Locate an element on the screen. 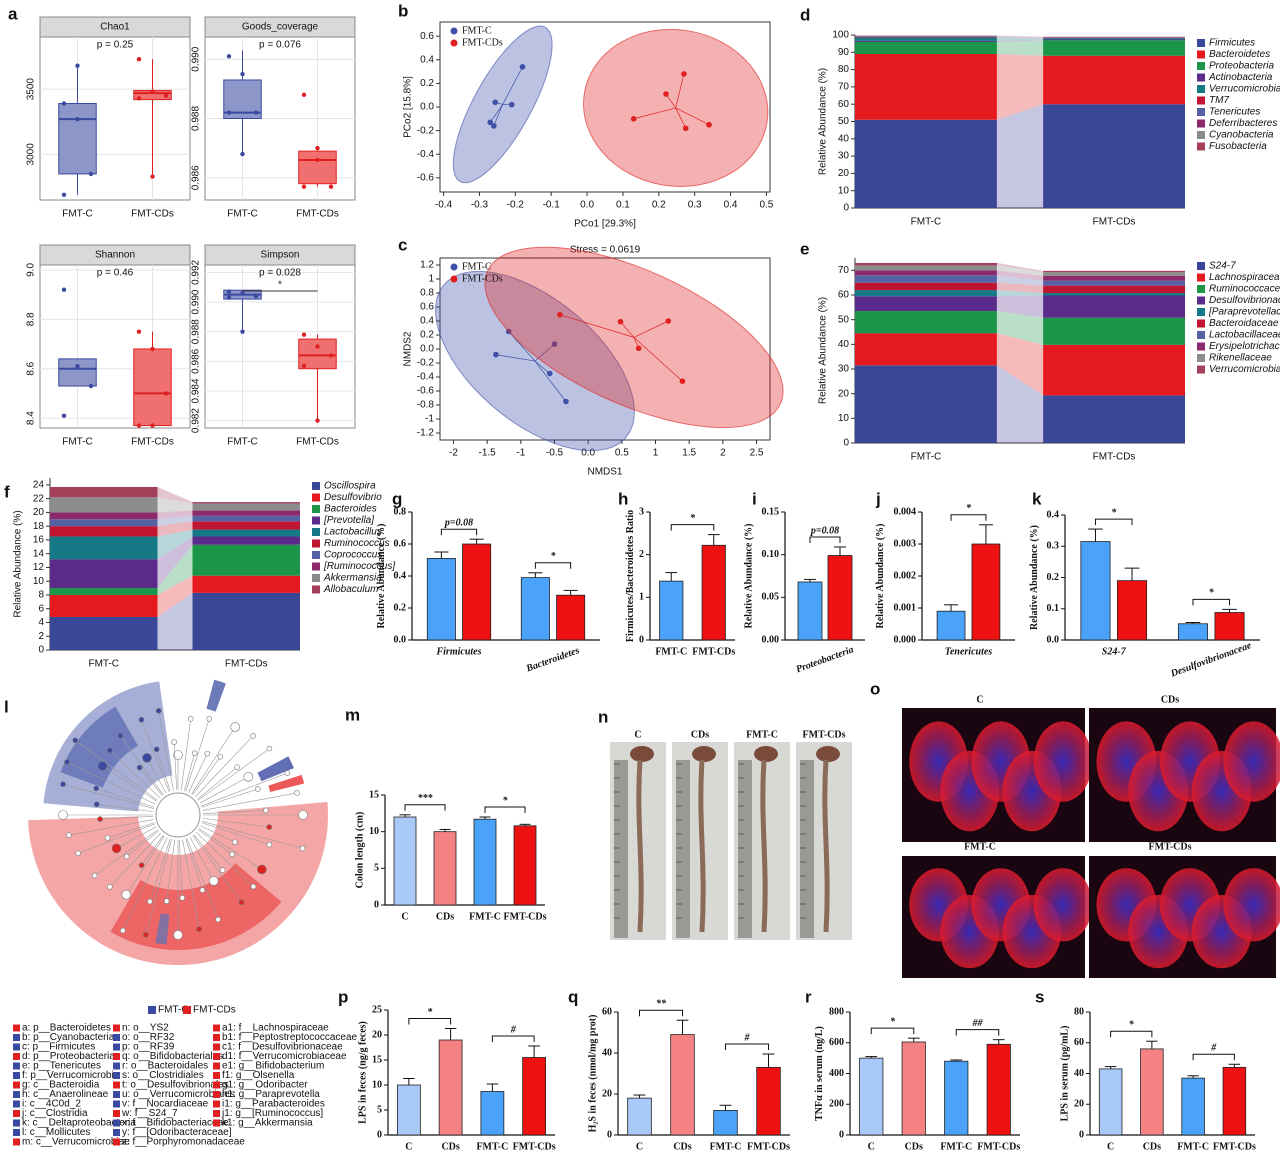 This screenshot has height=1161, width=1280. y-tick-label: -0.4 is located at coordinates (426, 377).